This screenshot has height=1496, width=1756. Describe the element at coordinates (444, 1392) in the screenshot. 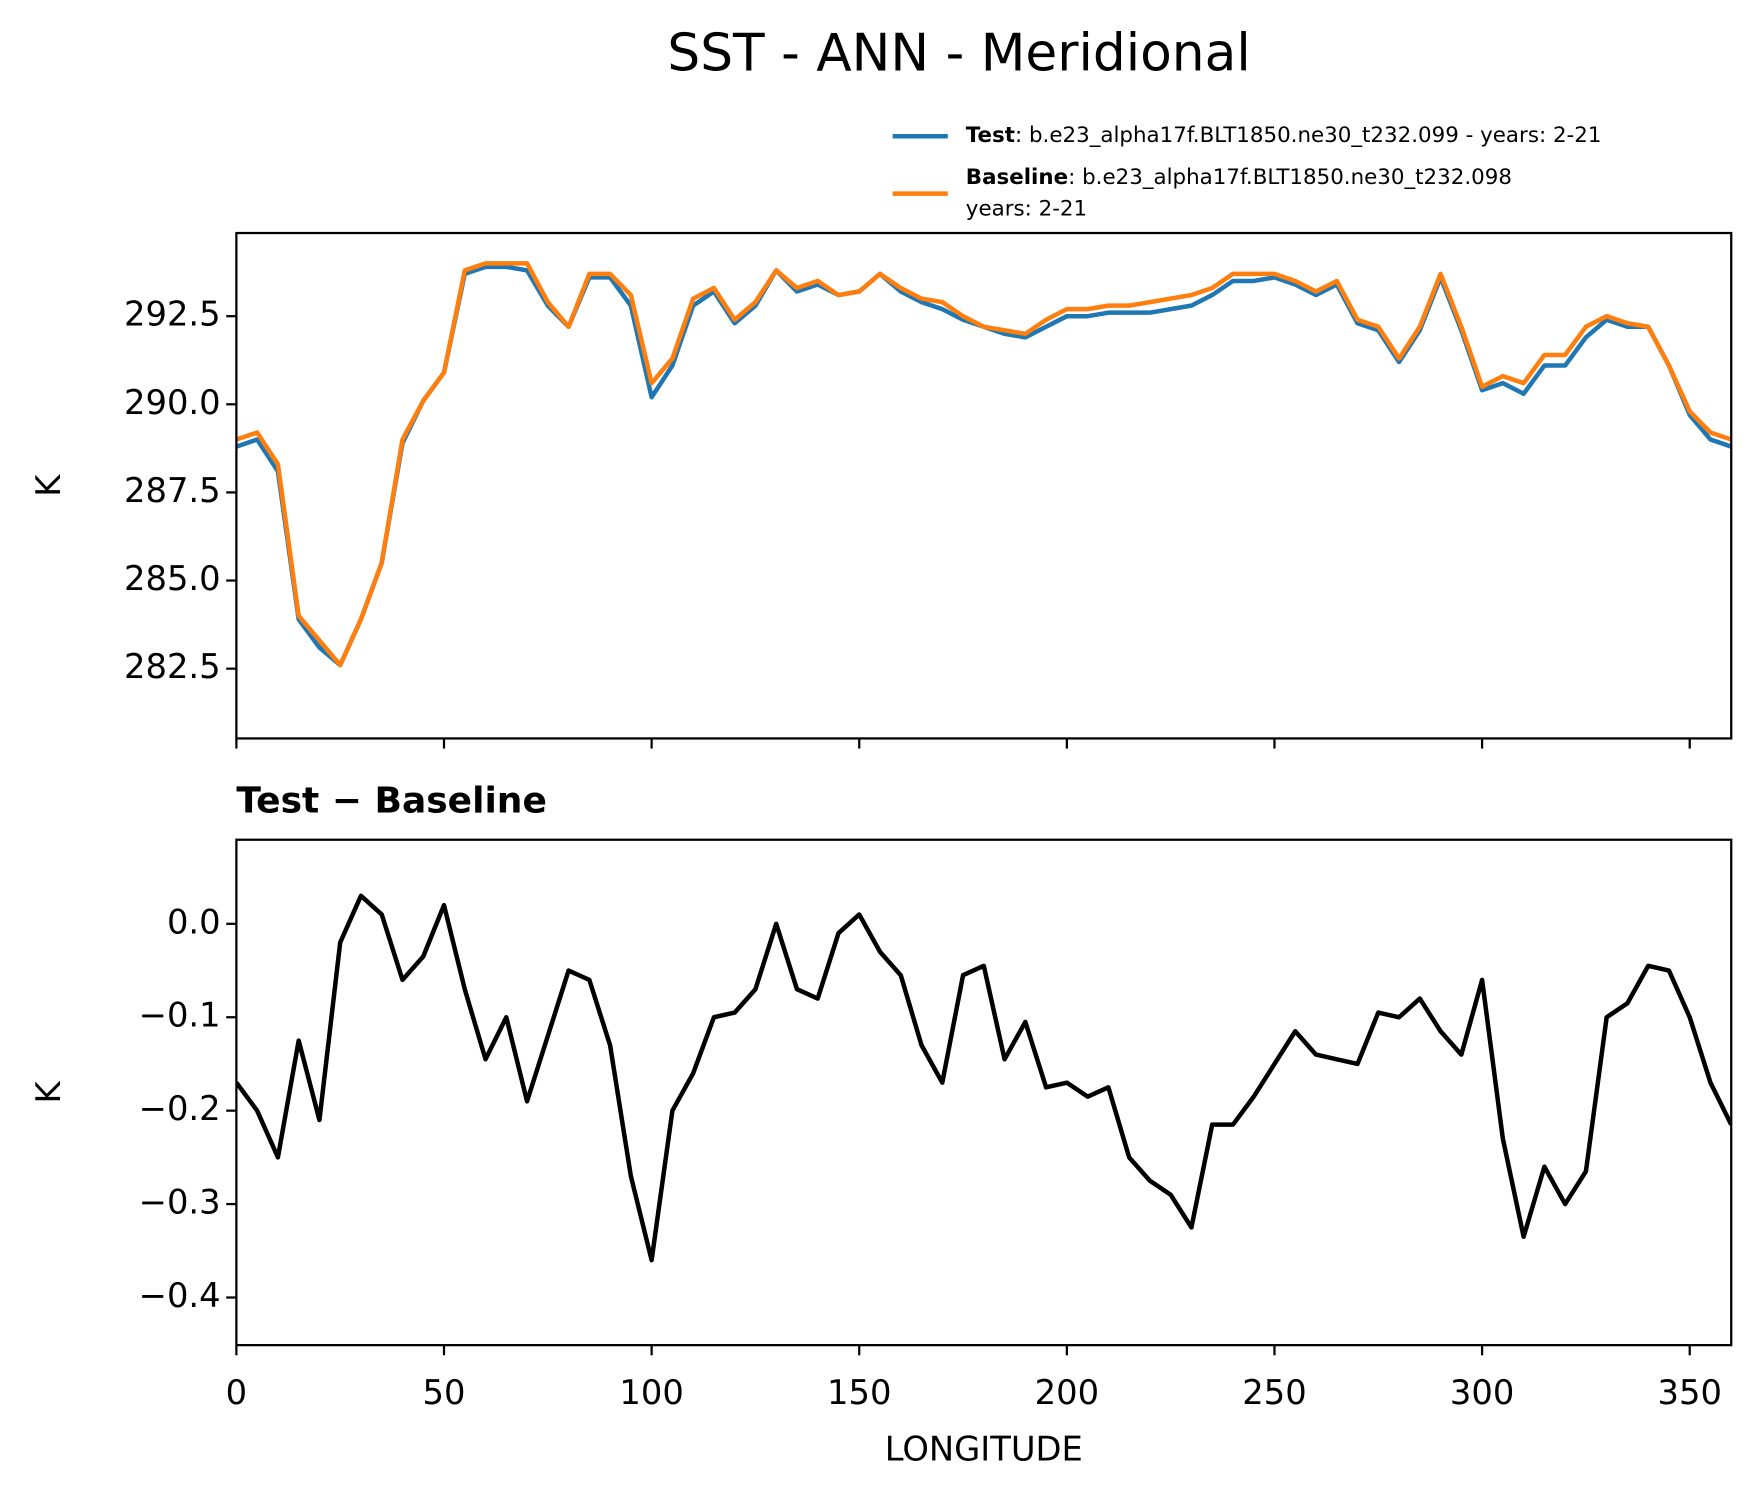

I see `x-tick-label: 50` at that location.